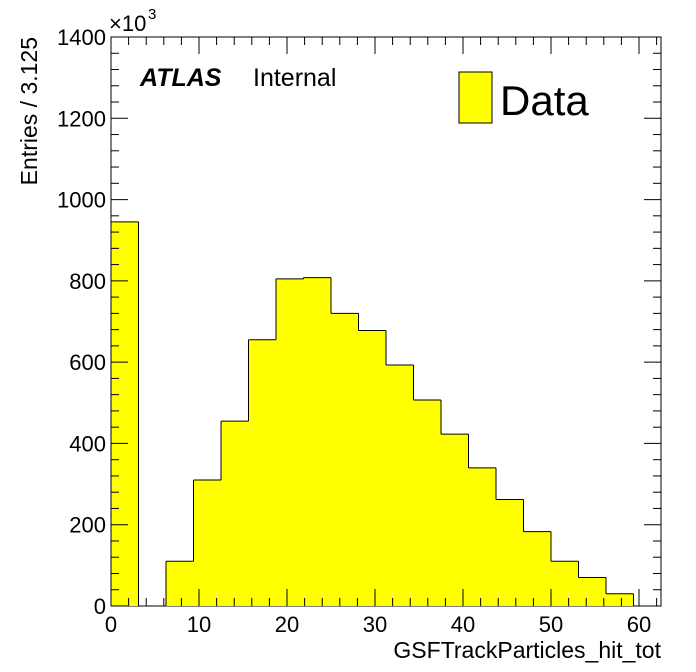  I want to click on atlas-label: ATLAS, so click(180, 78).